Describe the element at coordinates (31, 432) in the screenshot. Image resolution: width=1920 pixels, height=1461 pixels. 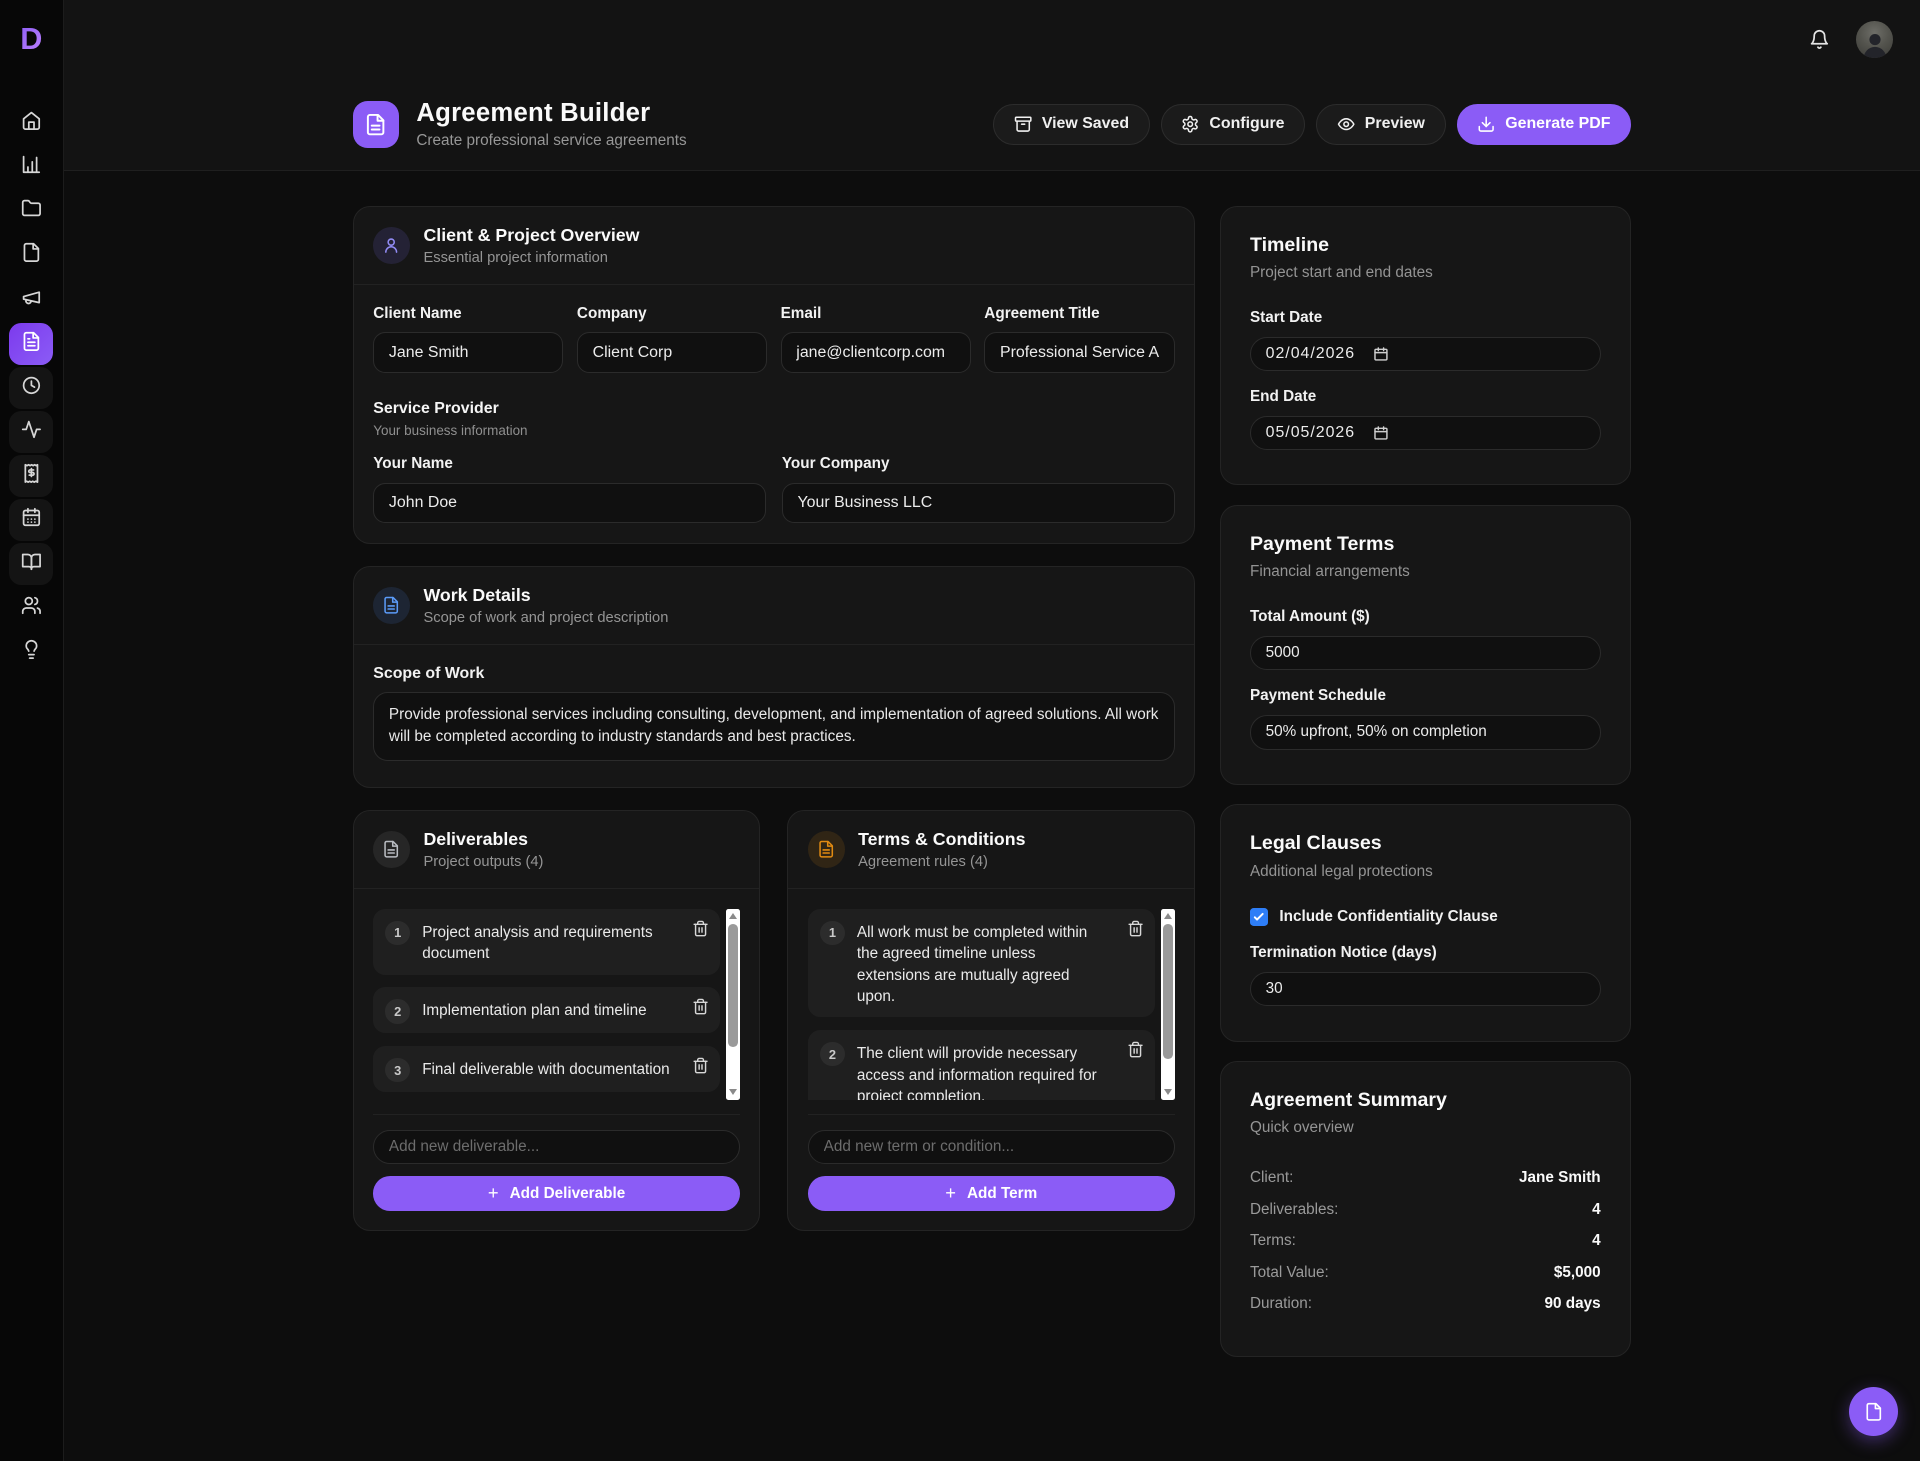
I see `sidebar-item-activity` at that location.